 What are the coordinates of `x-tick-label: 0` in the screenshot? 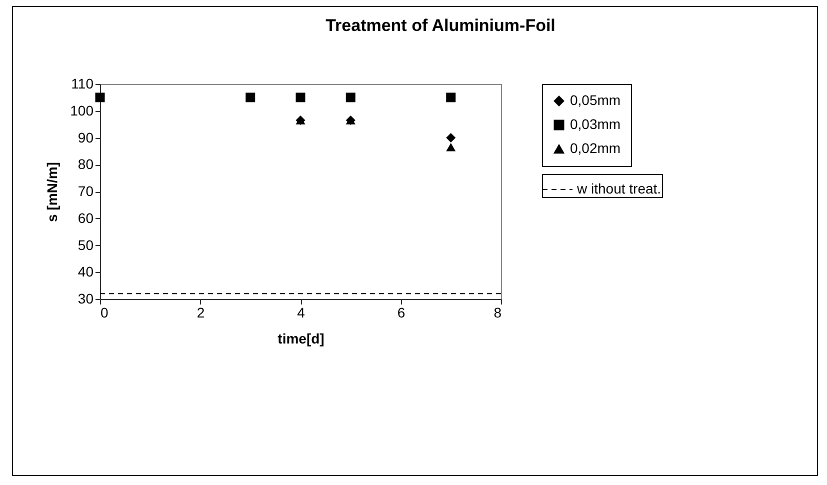 It's located at (104, 312).